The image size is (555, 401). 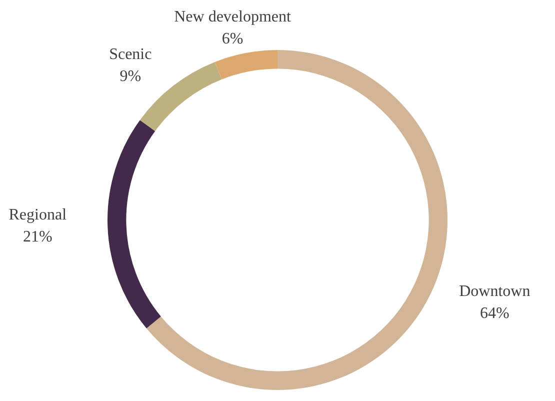 What do you see at coordinates (130, 55) in the screenshot?
I see `slice-label: Scenic` at bounding box center [130, 55].